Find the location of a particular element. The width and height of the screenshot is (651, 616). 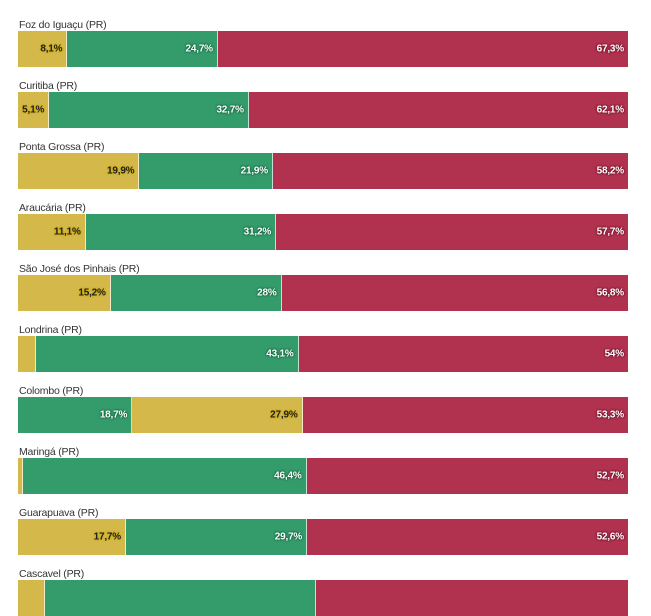

segment-value-label: 62,1% is located at coordinates (610, 110).